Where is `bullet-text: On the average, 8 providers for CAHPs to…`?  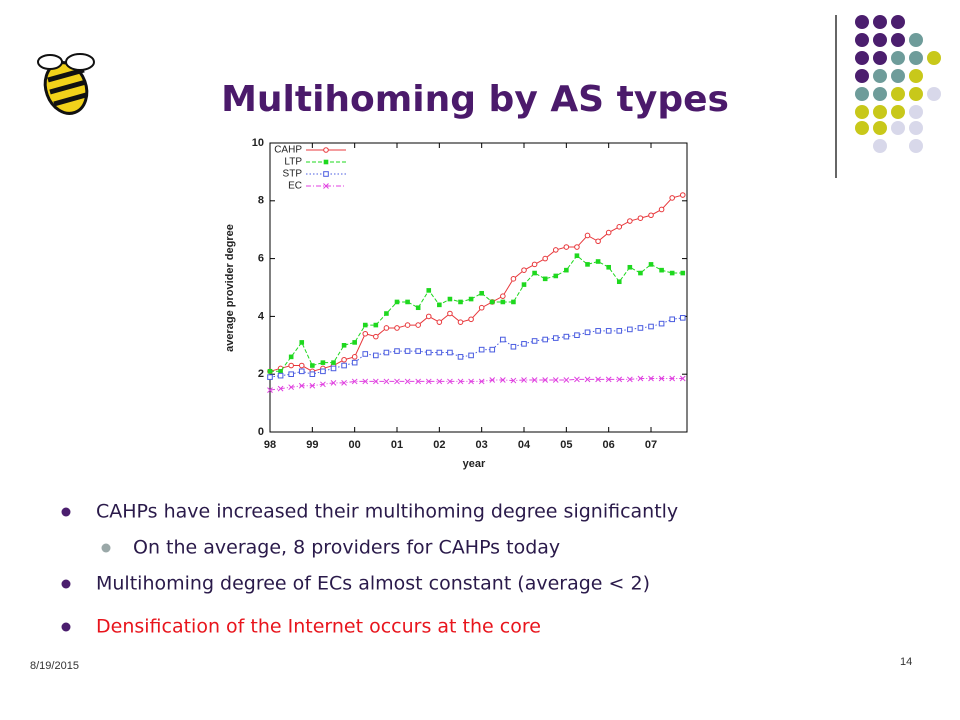 bullet-text: On the average, 8 providers for CAHPs to… is located at coordinates (346, 548).